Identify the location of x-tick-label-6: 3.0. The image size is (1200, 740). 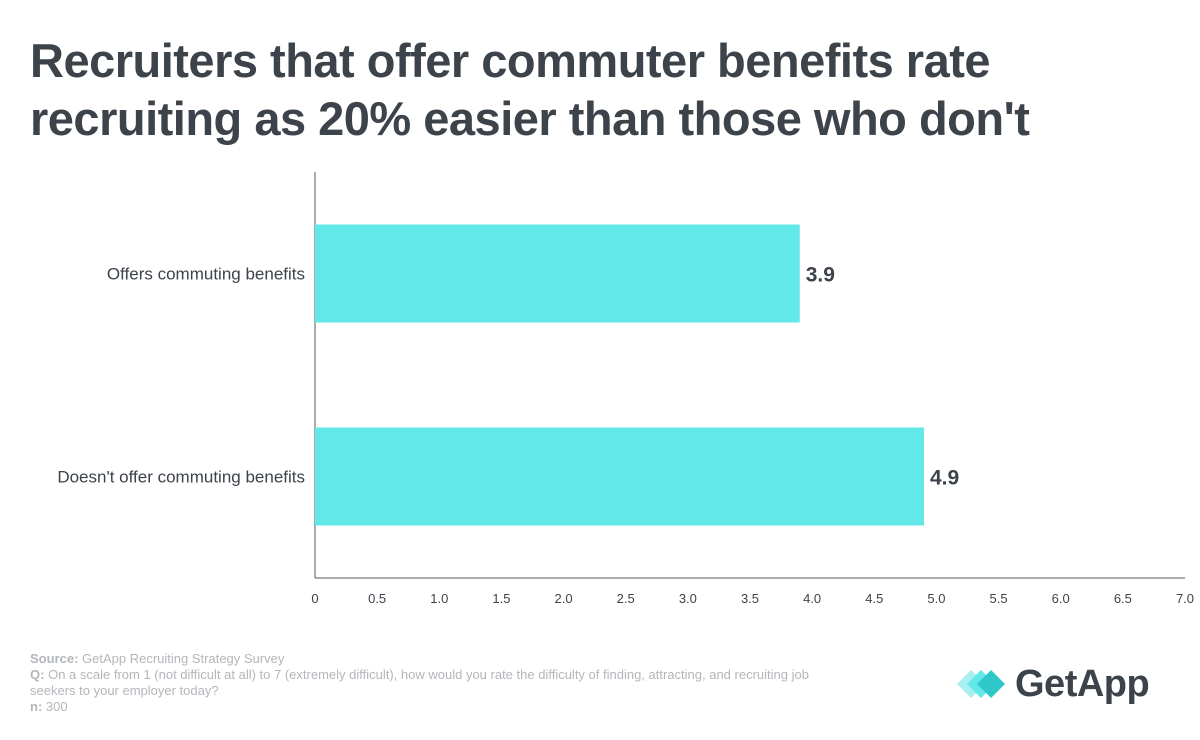
(688, 598).